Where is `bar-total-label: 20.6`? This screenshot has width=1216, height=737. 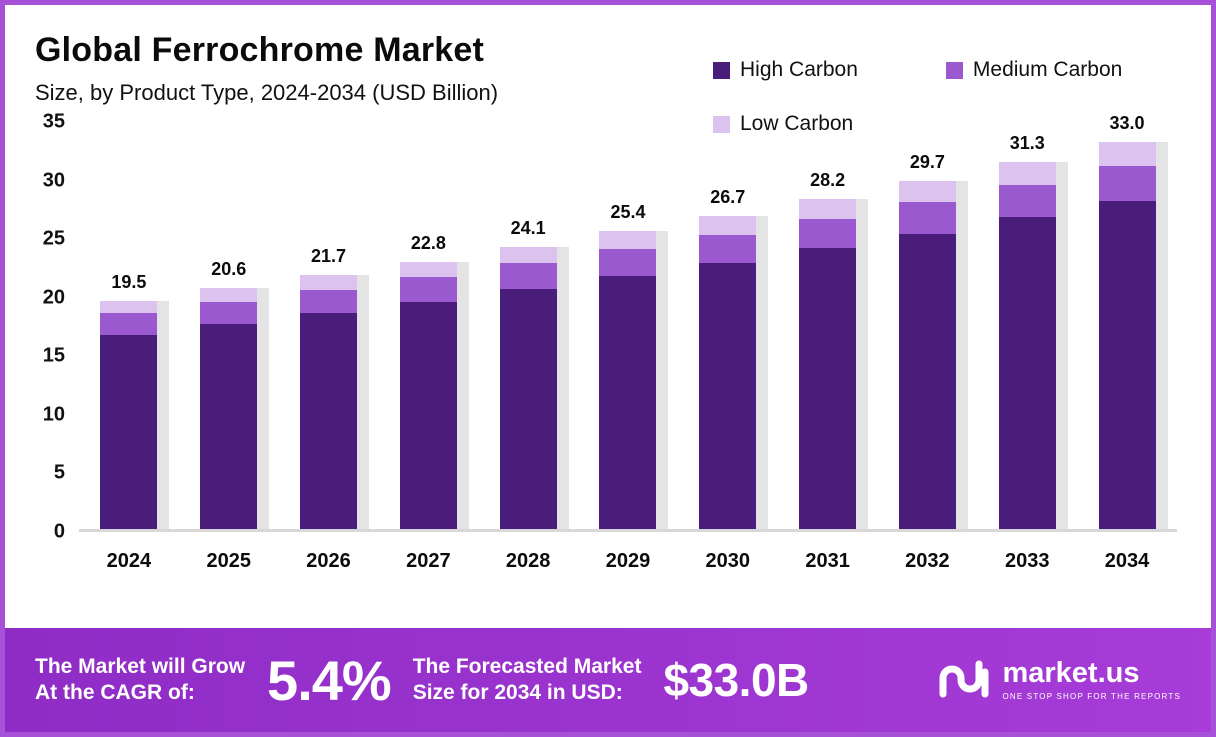
bar-total-label: 20.6 is located at coordinates (229, 268).